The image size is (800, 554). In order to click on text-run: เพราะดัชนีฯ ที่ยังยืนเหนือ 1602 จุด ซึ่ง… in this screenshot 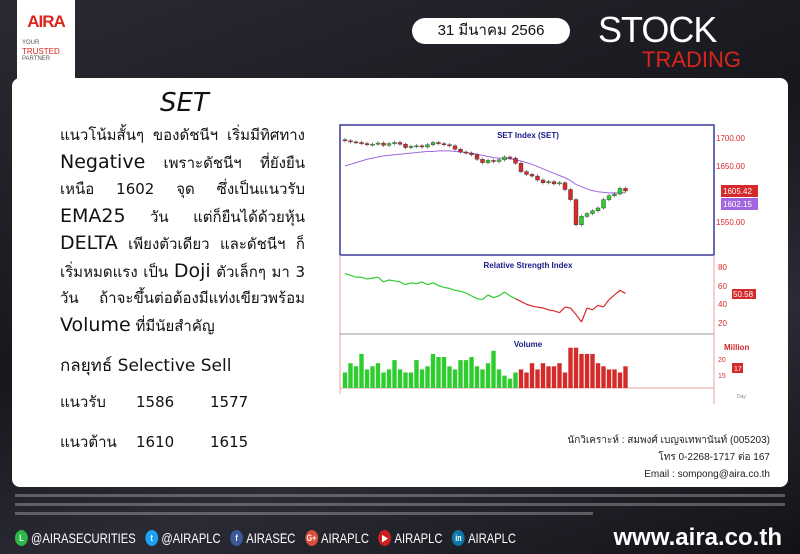, I will do `click(182, 176)`.